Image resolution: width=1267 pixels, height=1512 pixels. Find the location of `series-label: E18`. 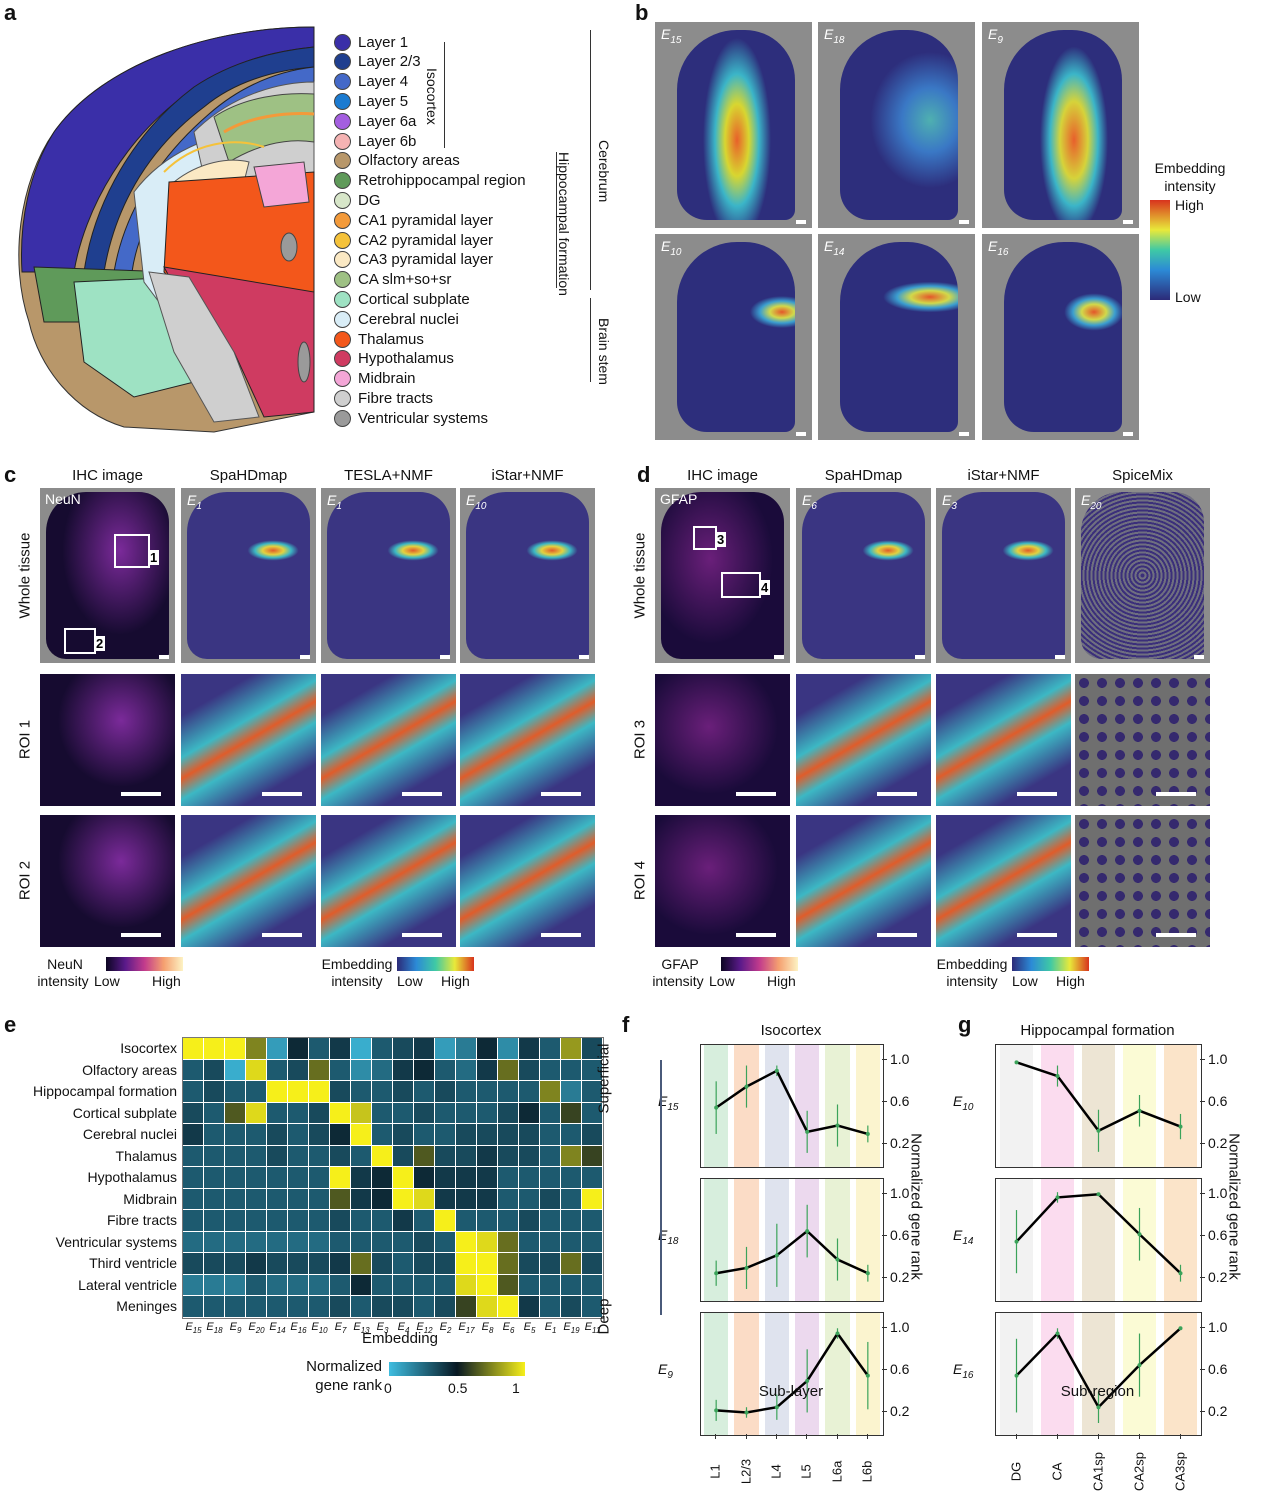

series-label: E18 is located at coordinates (668, 1237).